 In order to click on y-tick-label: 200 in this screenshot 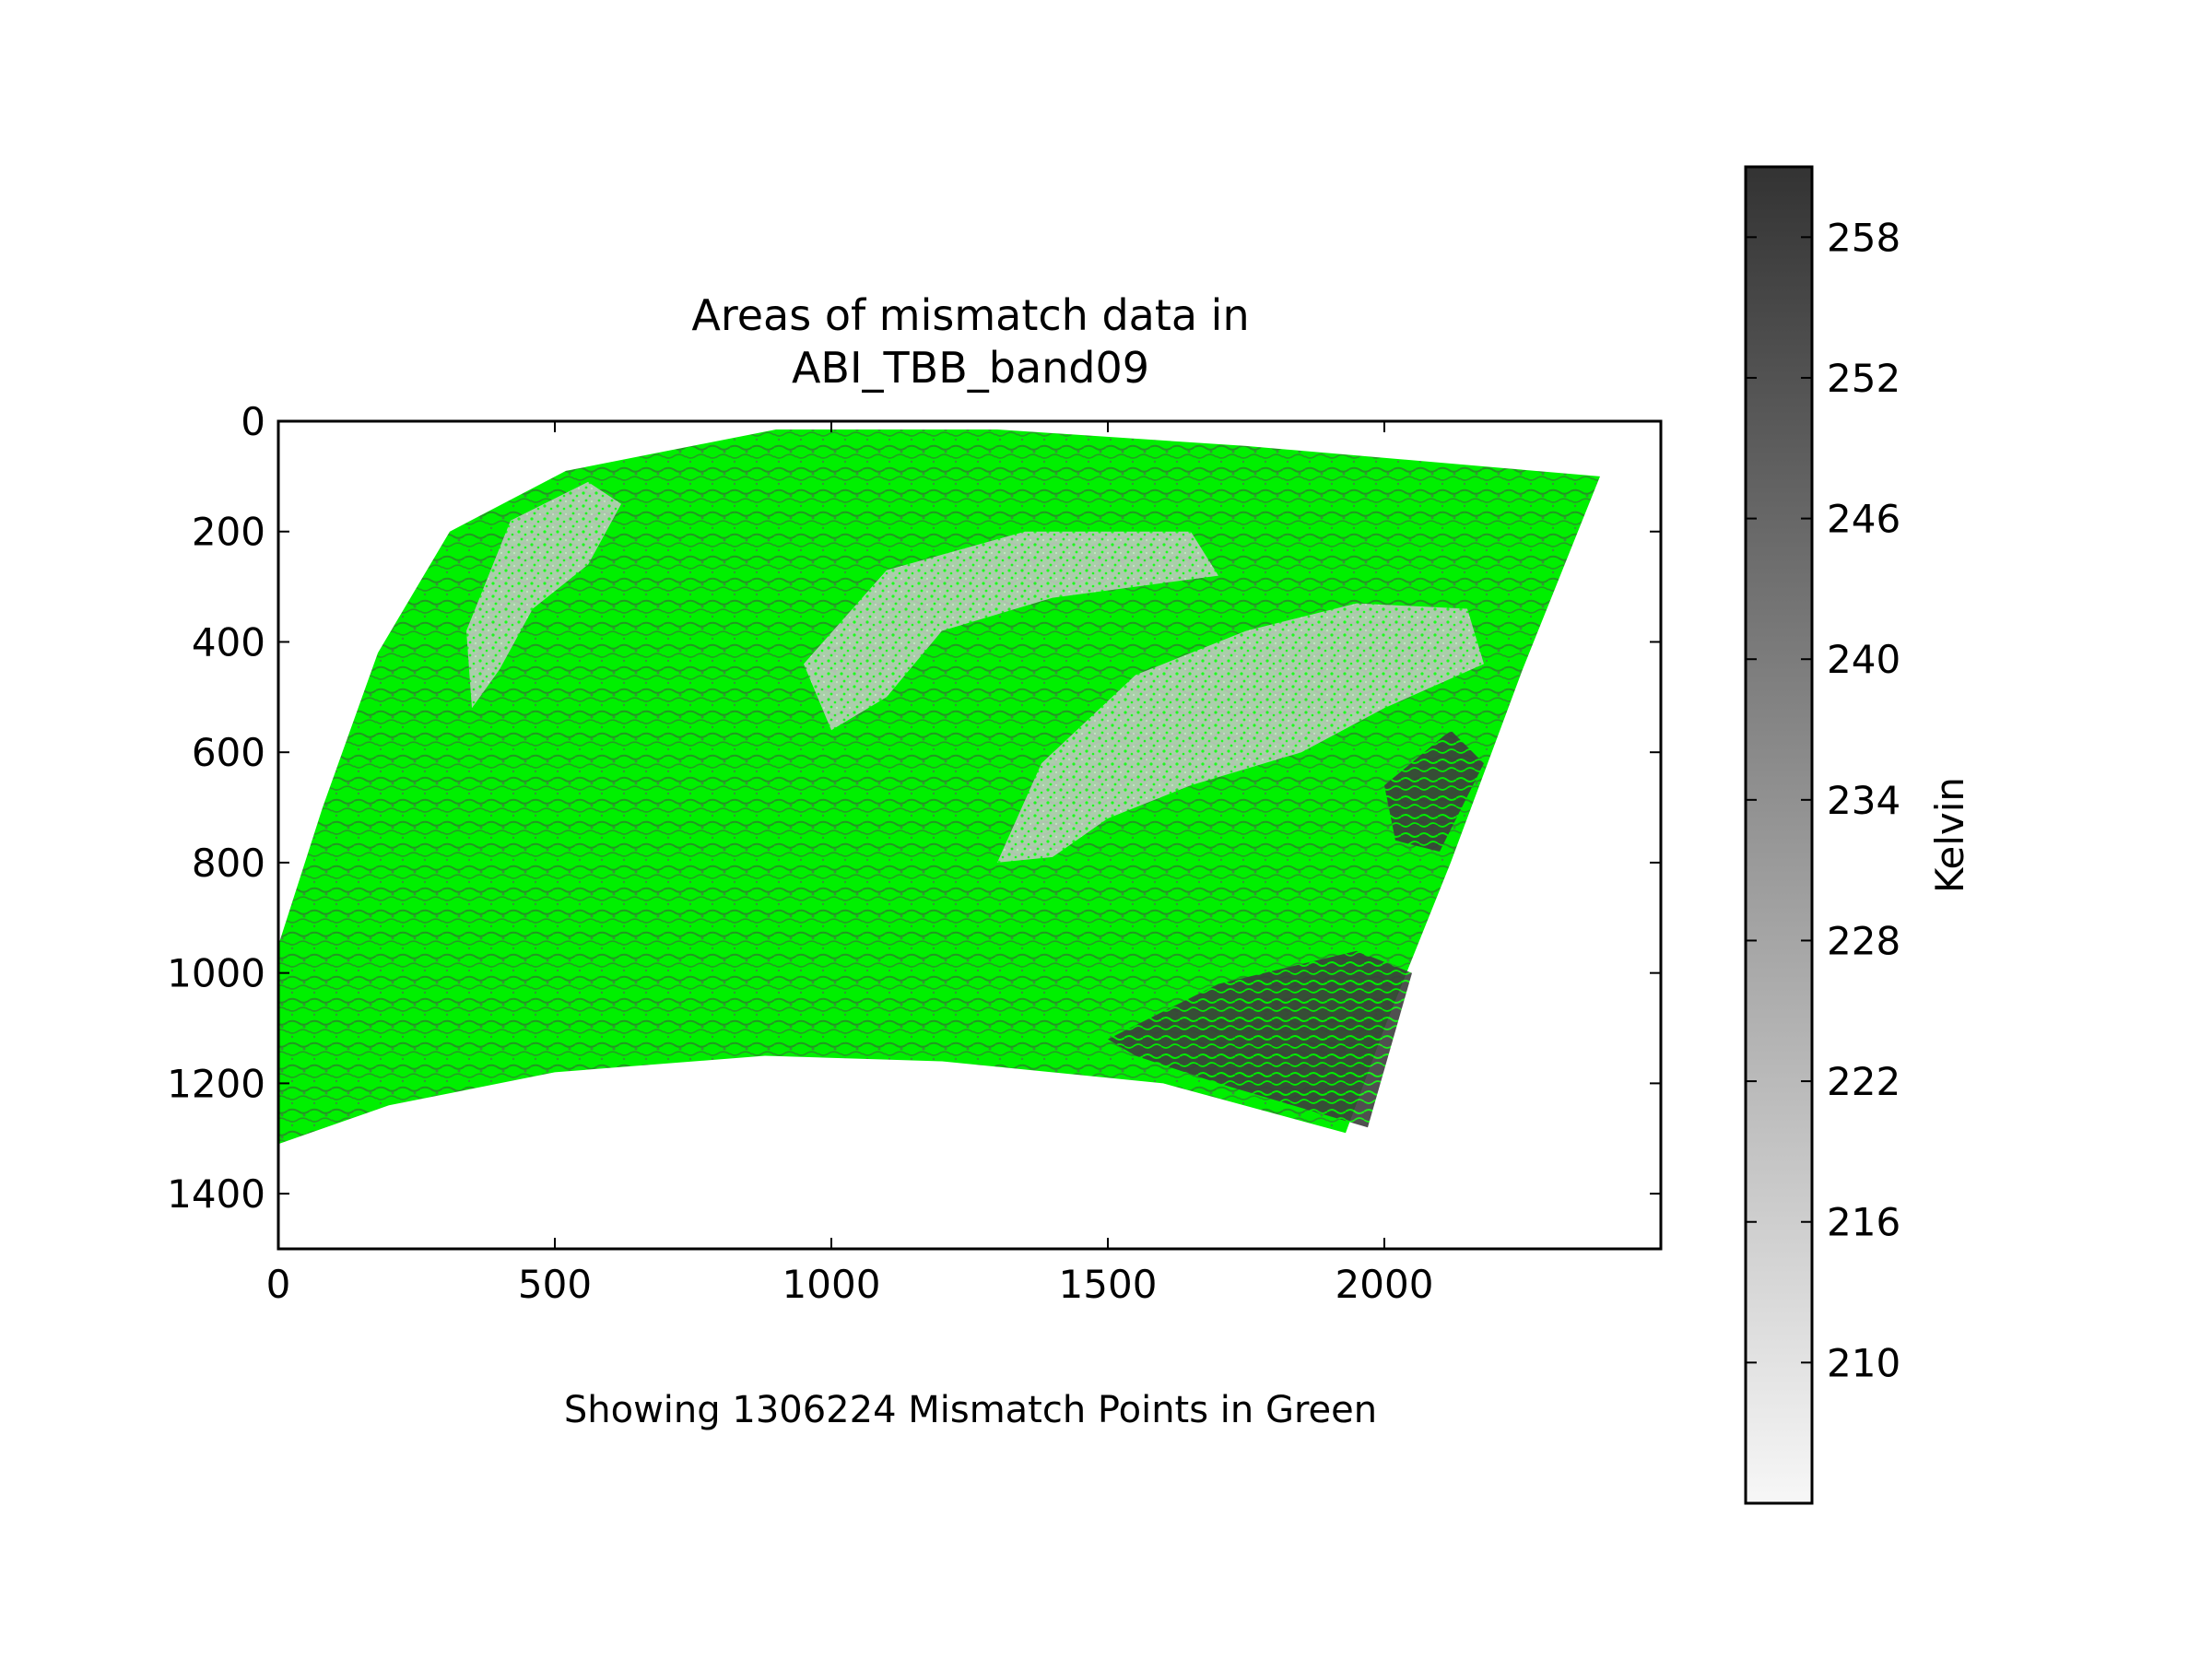, I will do `click(228, 532)`.